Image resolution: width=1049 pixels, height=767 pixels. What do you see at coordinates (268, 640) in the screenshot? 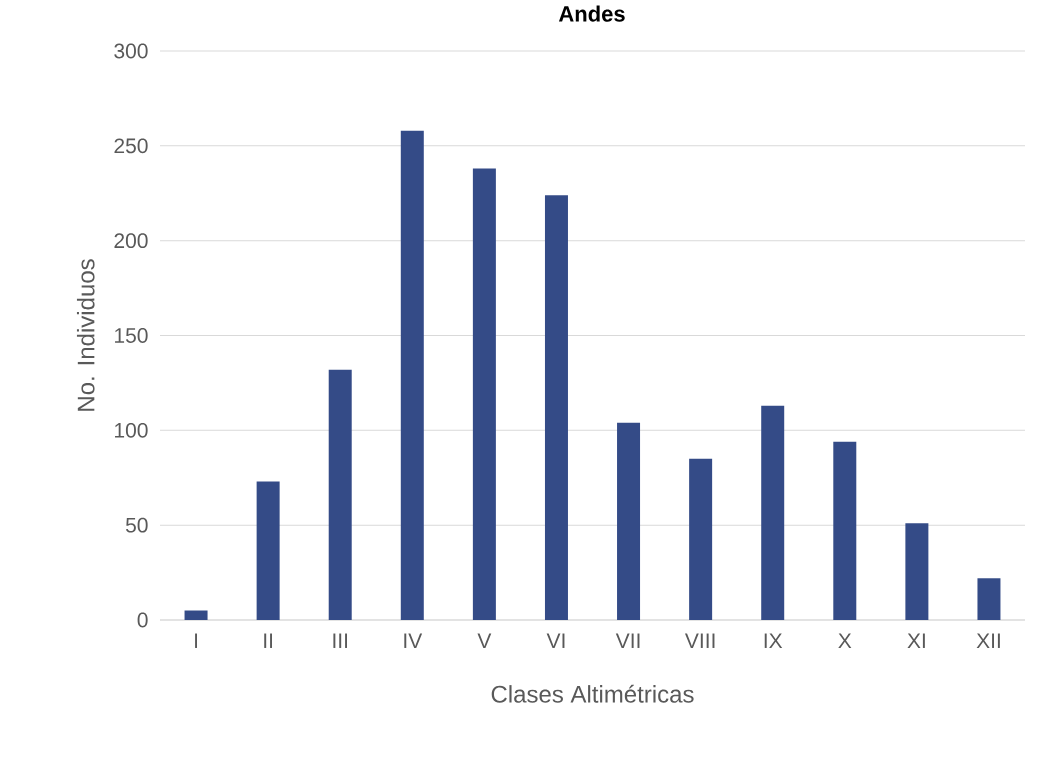
I see `x-tick-label: II` at bounding box center [268, 640].